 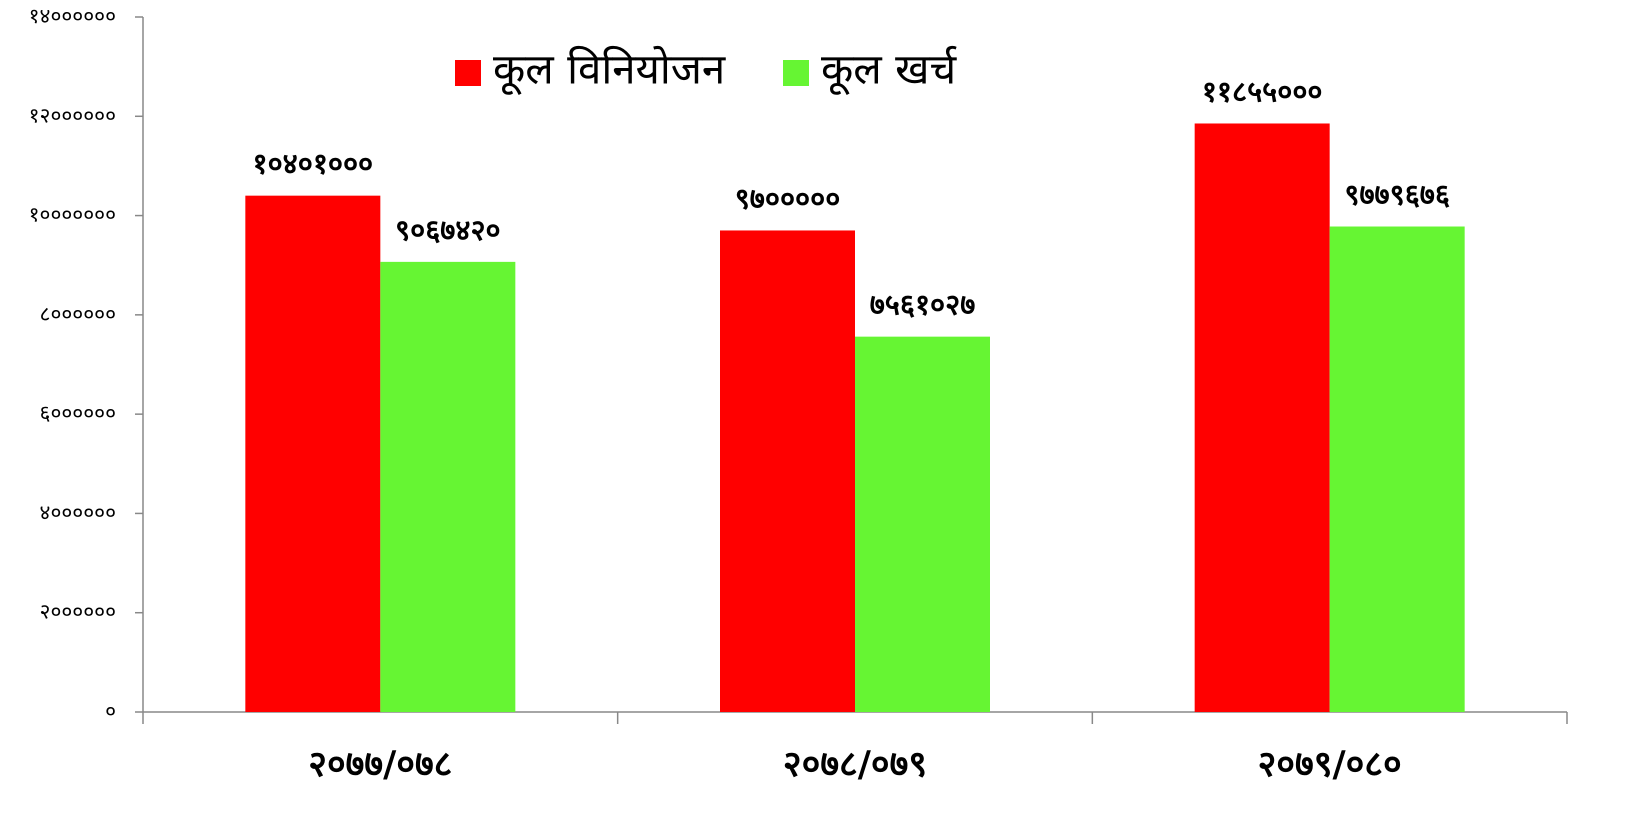 I want to click on y-tick-label: ८००००००, so click(x=78, y=314).